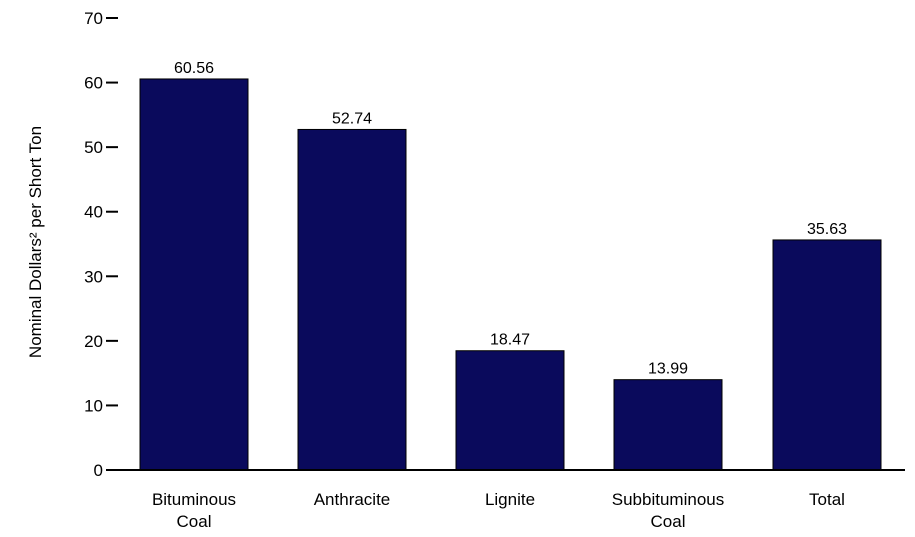  Describe the element at coordinates (194, 68) in the screenshot. I see `bar-value-label: 60.56` at that location.